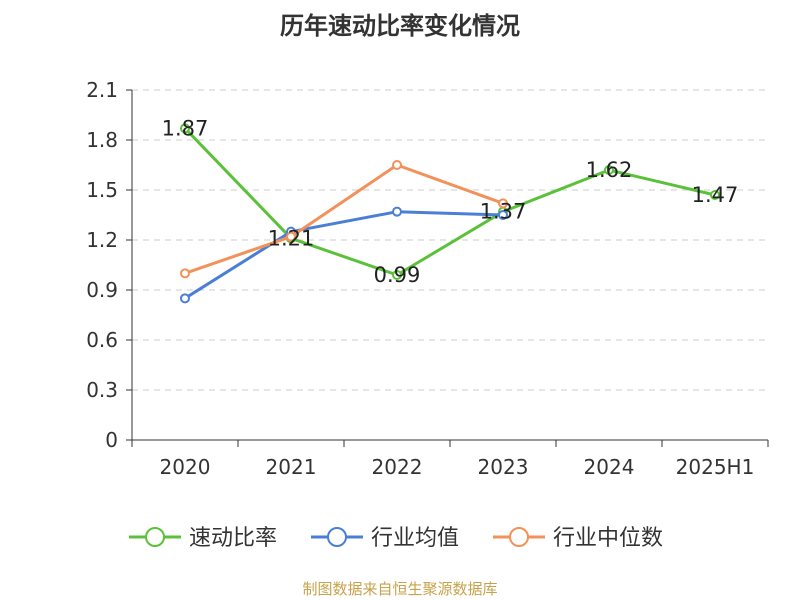 The image size is (800, 600). I want to click on y-tick-label: 1.8, so click(102, 140).